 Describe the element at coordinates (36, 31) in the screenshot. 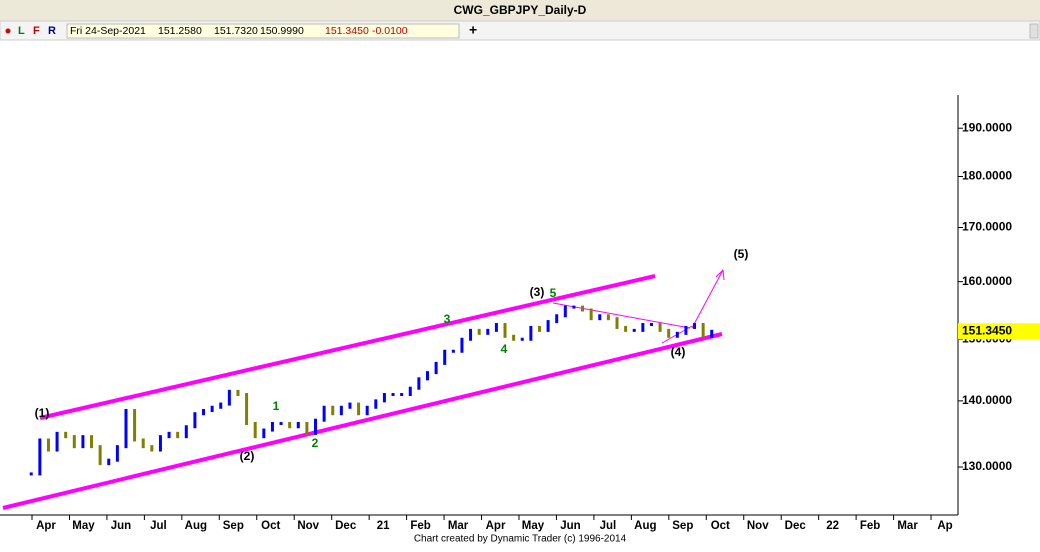

I see `toolbar-button: F` at that location.